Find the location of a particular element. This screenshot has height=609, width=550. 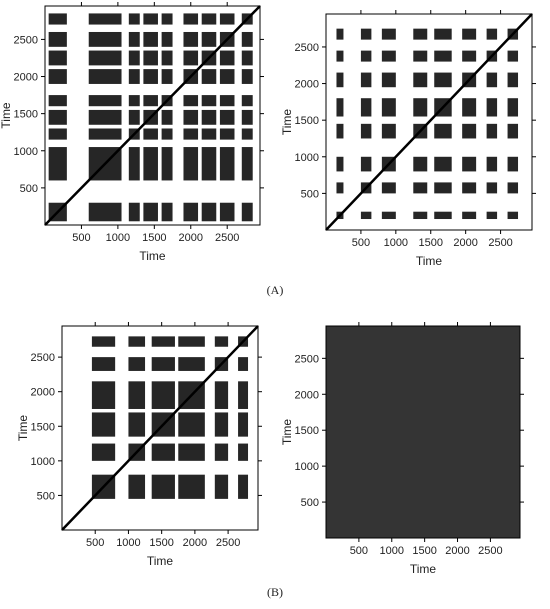

plot-area is located at coordinates (160, 428).